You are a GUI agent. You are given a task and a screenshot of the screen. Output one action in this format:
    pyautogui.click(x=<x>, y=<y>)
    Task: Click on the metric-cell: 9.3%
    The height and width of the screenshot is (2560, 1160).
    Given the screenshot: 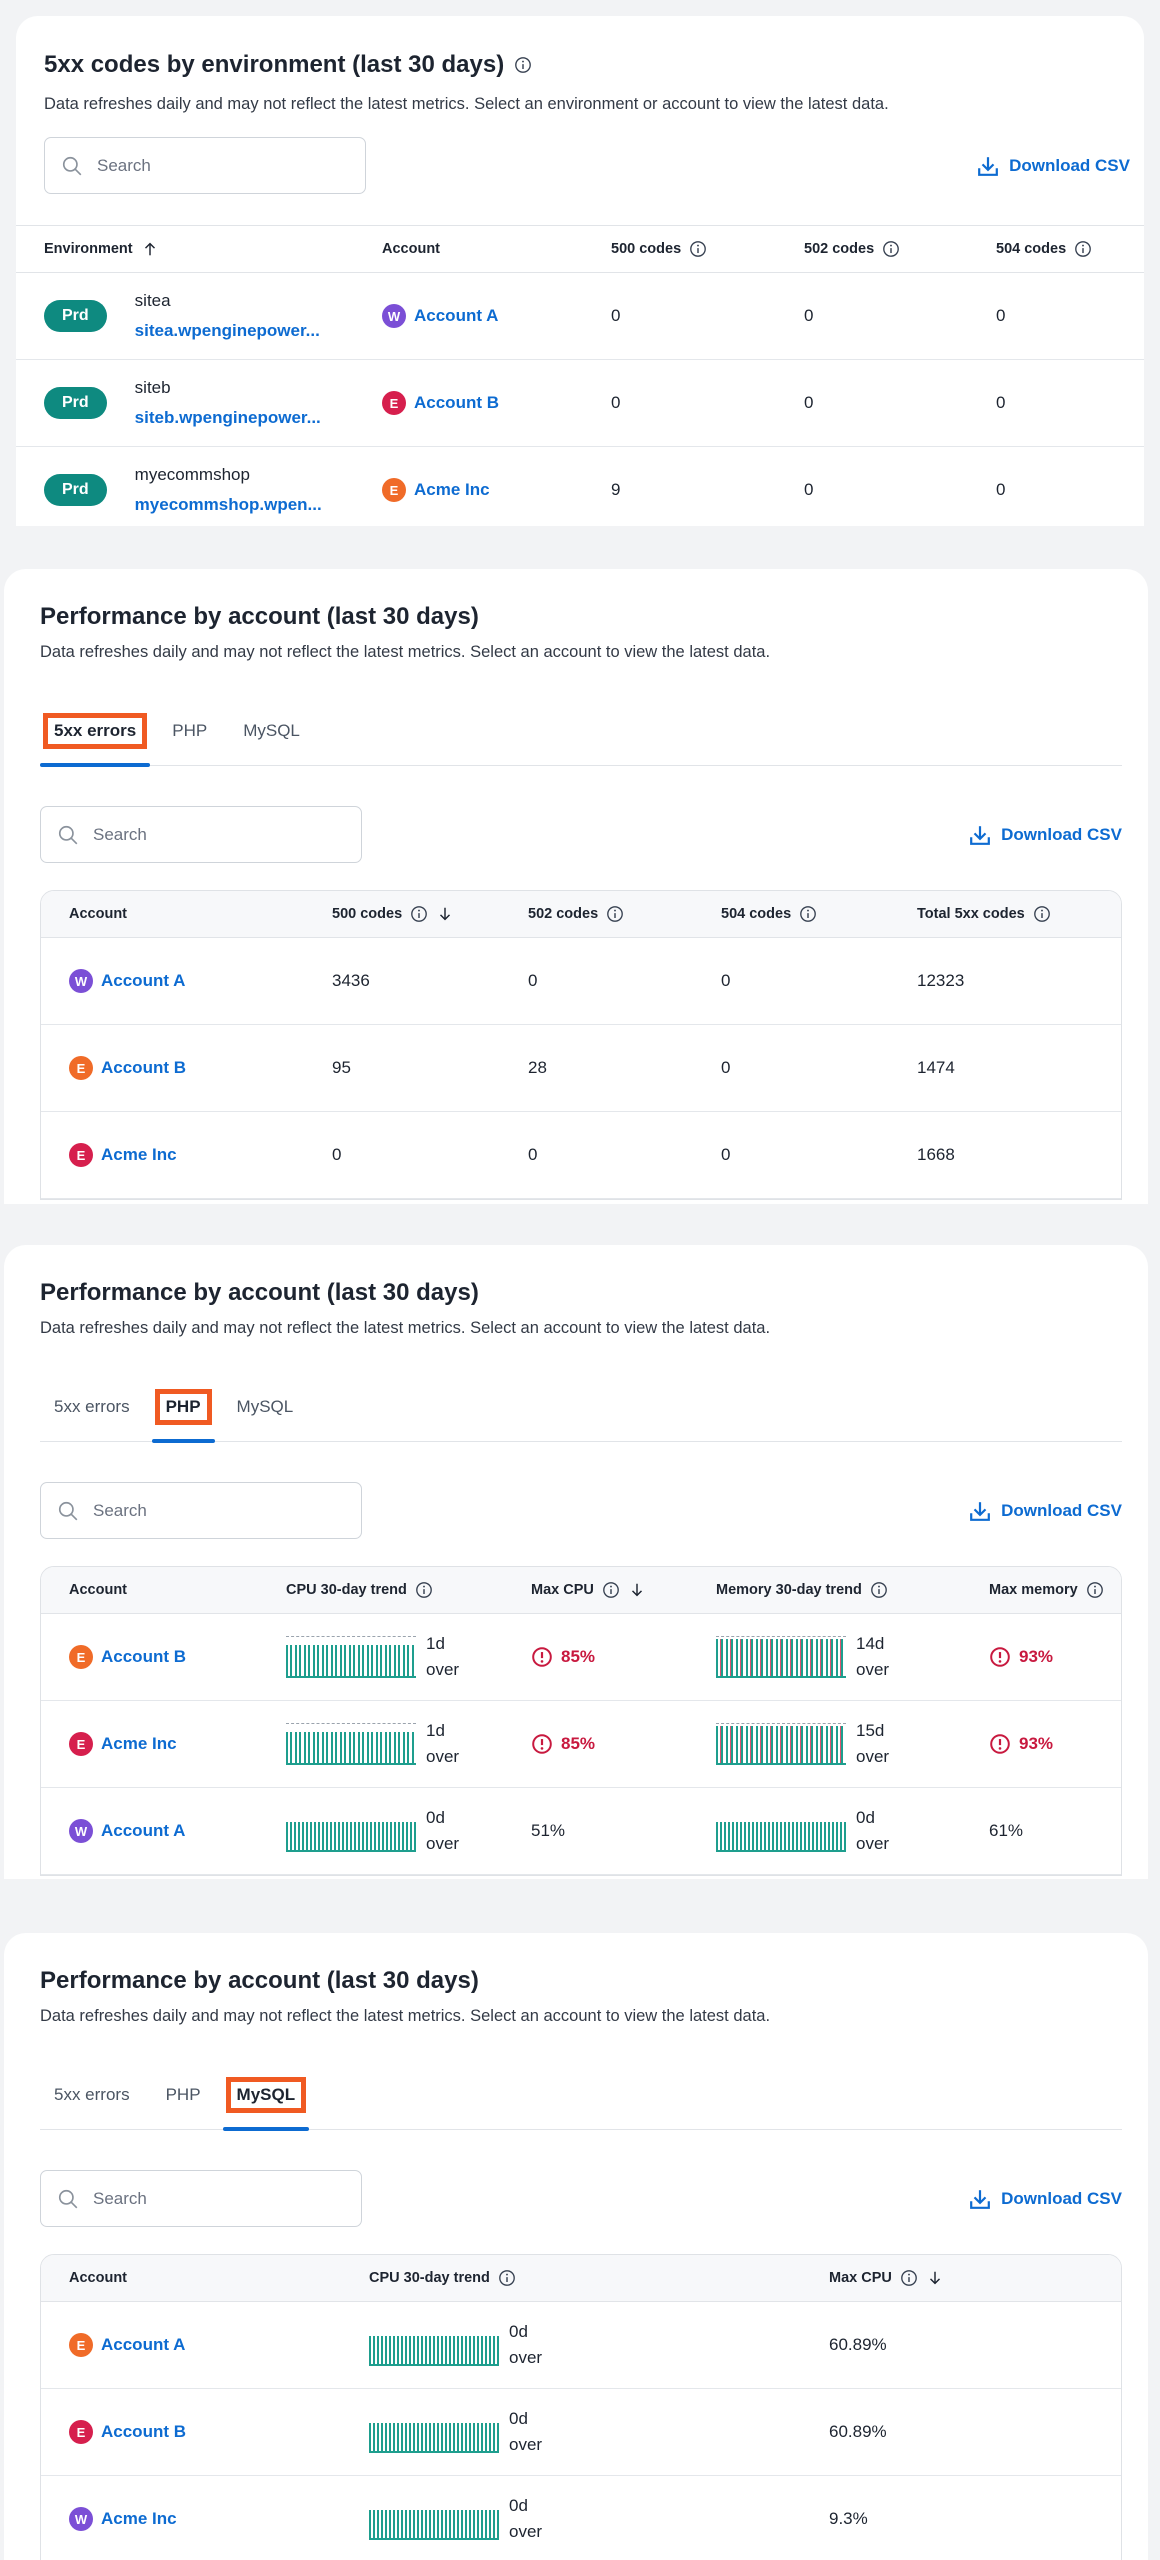 What is the action you would take?
    pyautogui.click(x=975, y=2519)
    